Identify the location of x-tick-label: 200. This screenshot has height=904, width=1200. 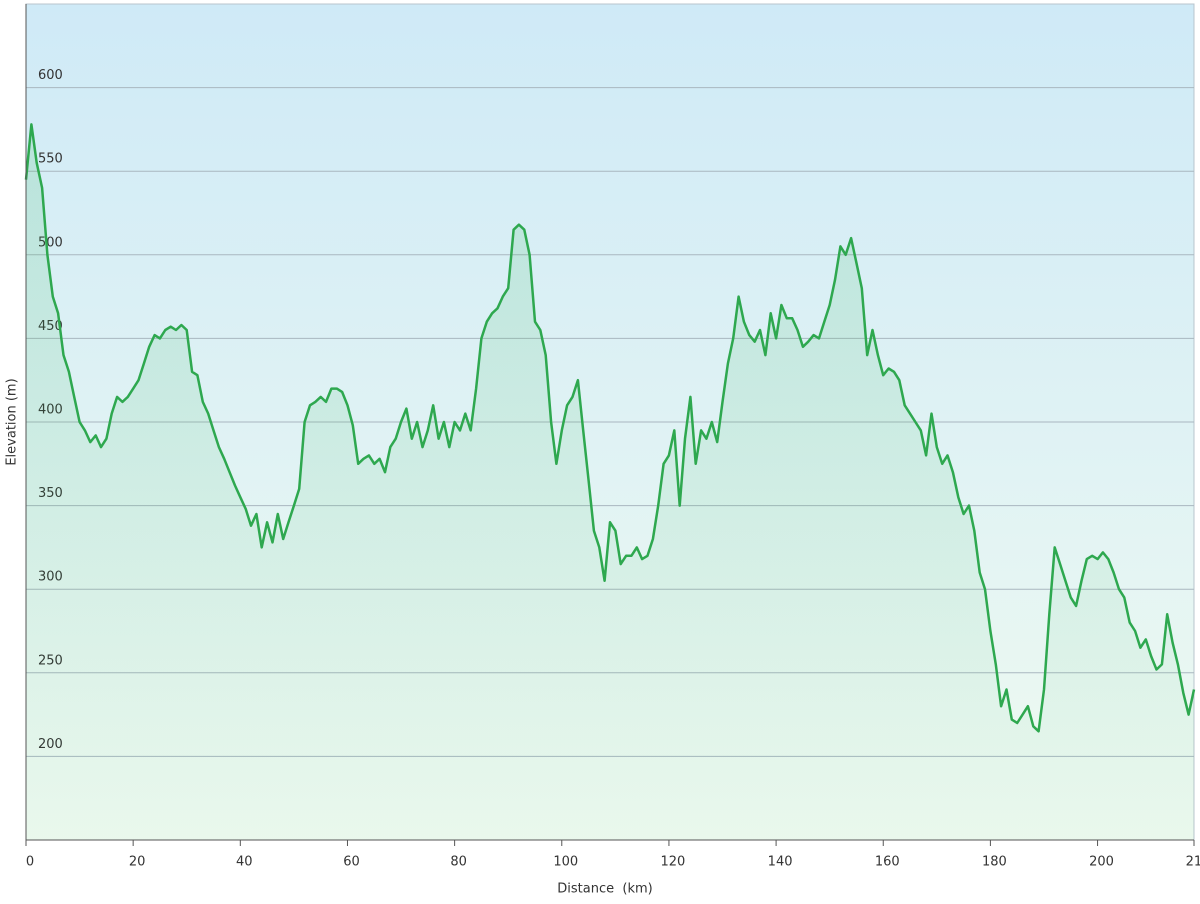
(1101, 862).